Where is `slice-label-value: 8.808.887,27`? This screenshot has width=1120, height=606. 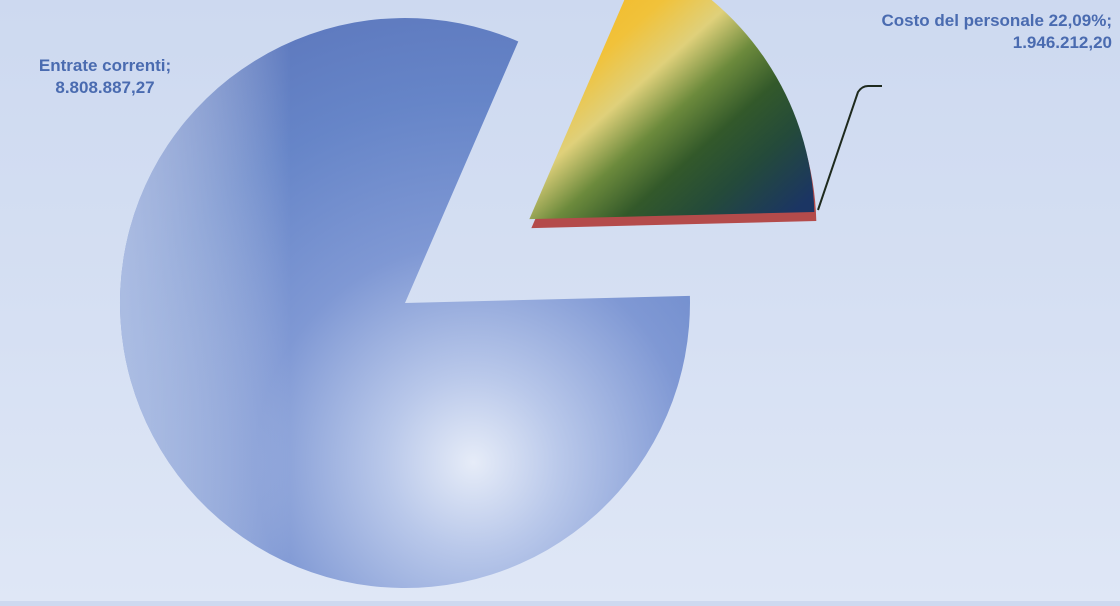
slice-label-value: 8.808.887,27 is located at coordinates (105, 87).